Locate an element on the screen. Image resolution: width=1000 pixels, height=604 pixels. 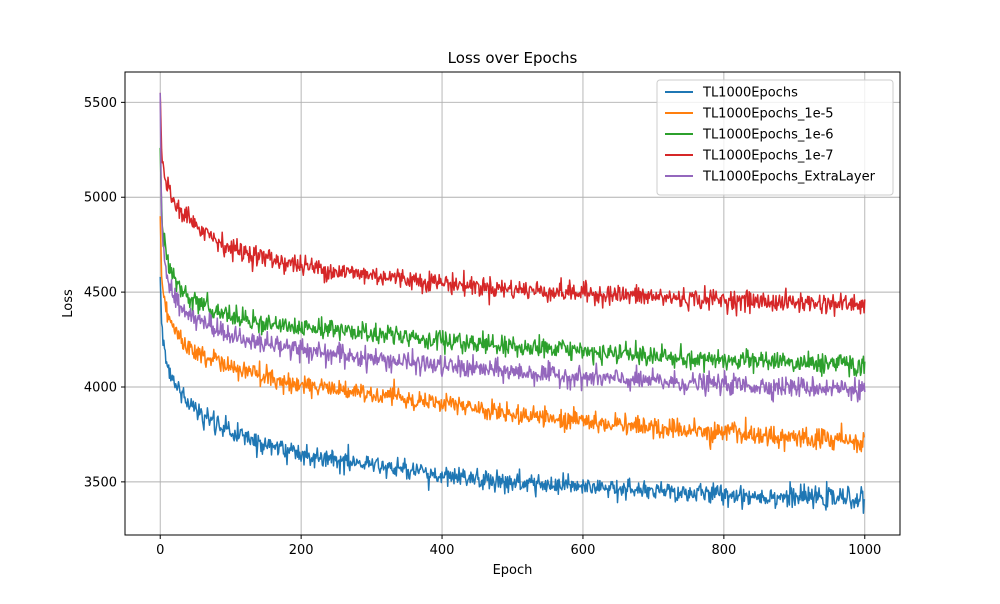
y-tick-label: 5000 is located at coordinates (100, 198).